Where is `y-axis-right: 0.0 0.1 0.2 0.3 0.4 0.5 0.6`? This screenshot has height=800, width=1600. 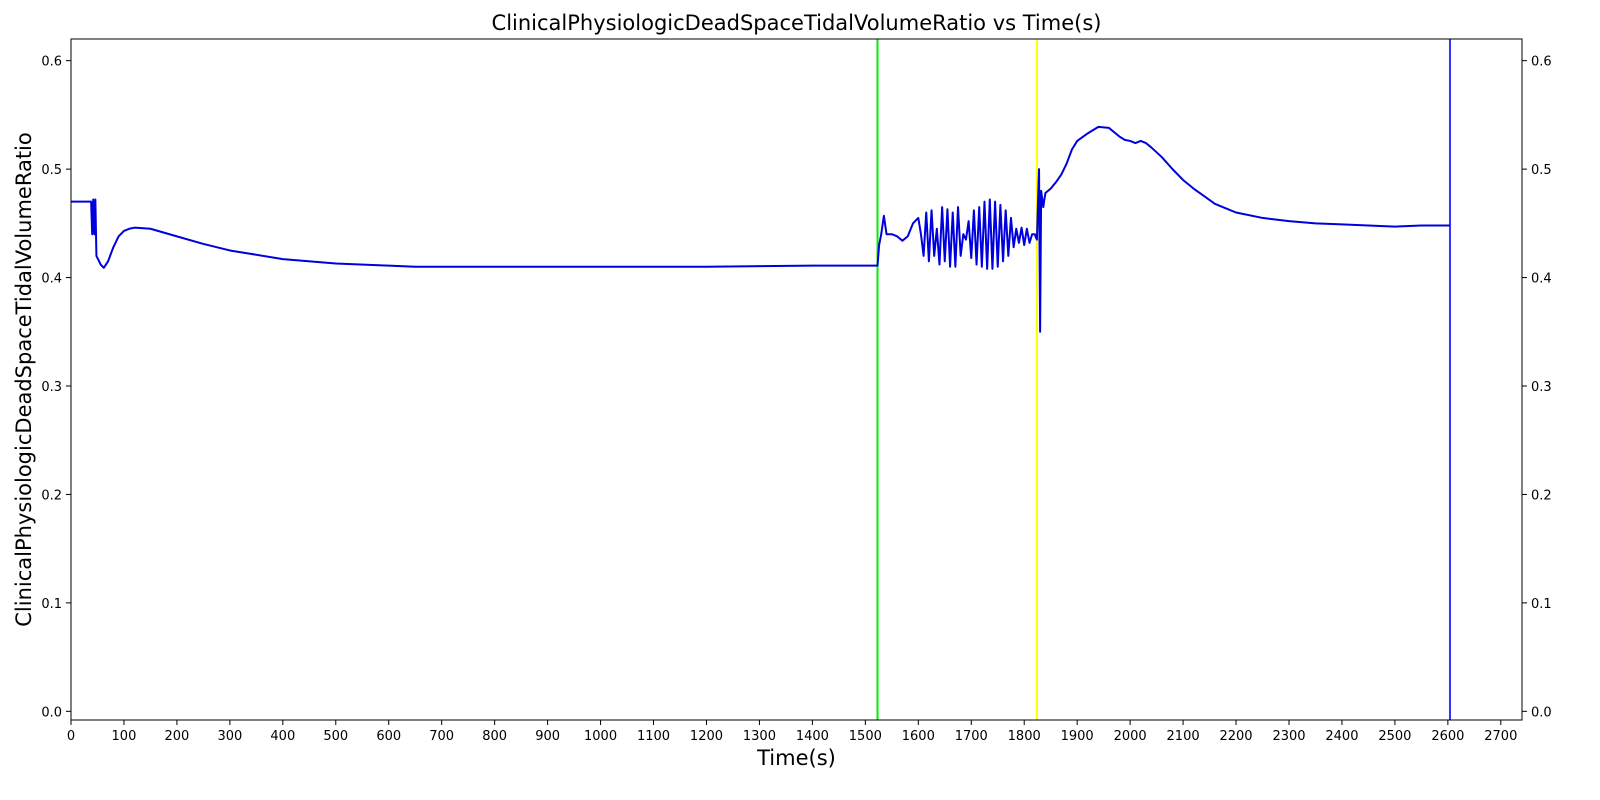
y-axis-right: 0.0 0.1 0.2 0.3 0.4 0.5 0.6 is located at coordinates (1537, 387).